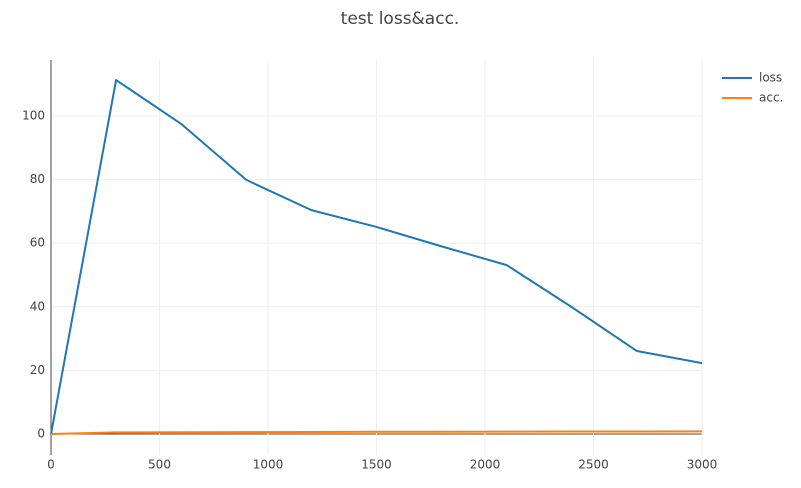 This screenshot has height=488, width=801. Describe the element at coordinates (376, 433) in the screenshot. I see `series-line` at that location.